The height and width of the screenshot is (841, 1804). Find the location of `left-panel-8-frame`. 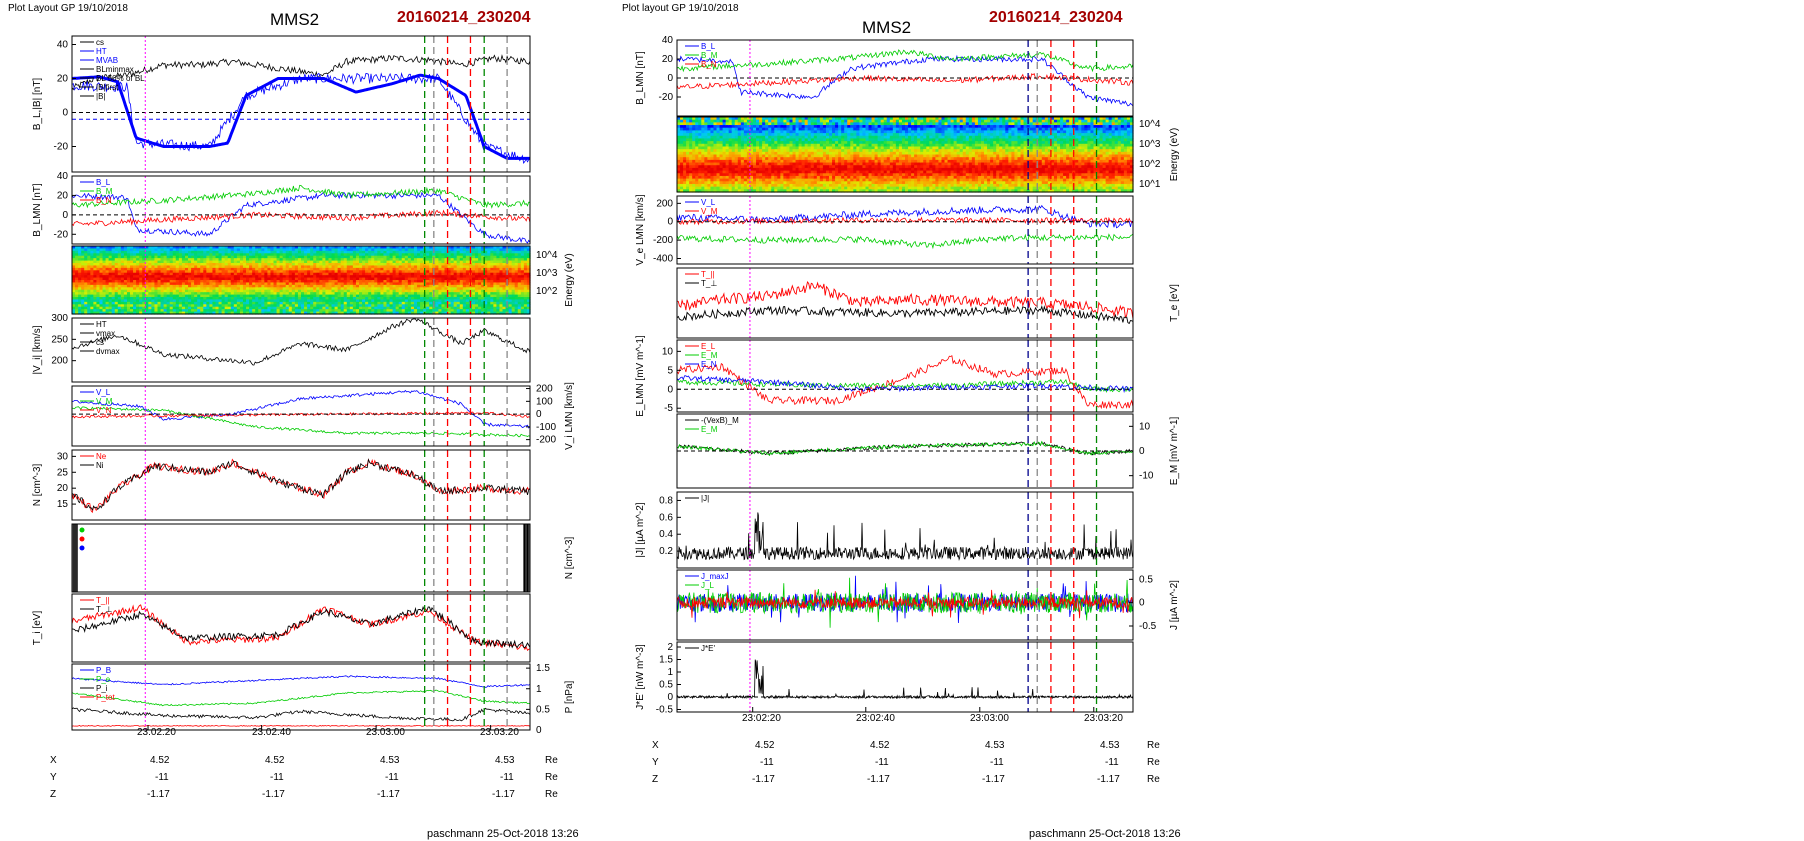

left-panel-8-frame is located at coordinates (301, 628).